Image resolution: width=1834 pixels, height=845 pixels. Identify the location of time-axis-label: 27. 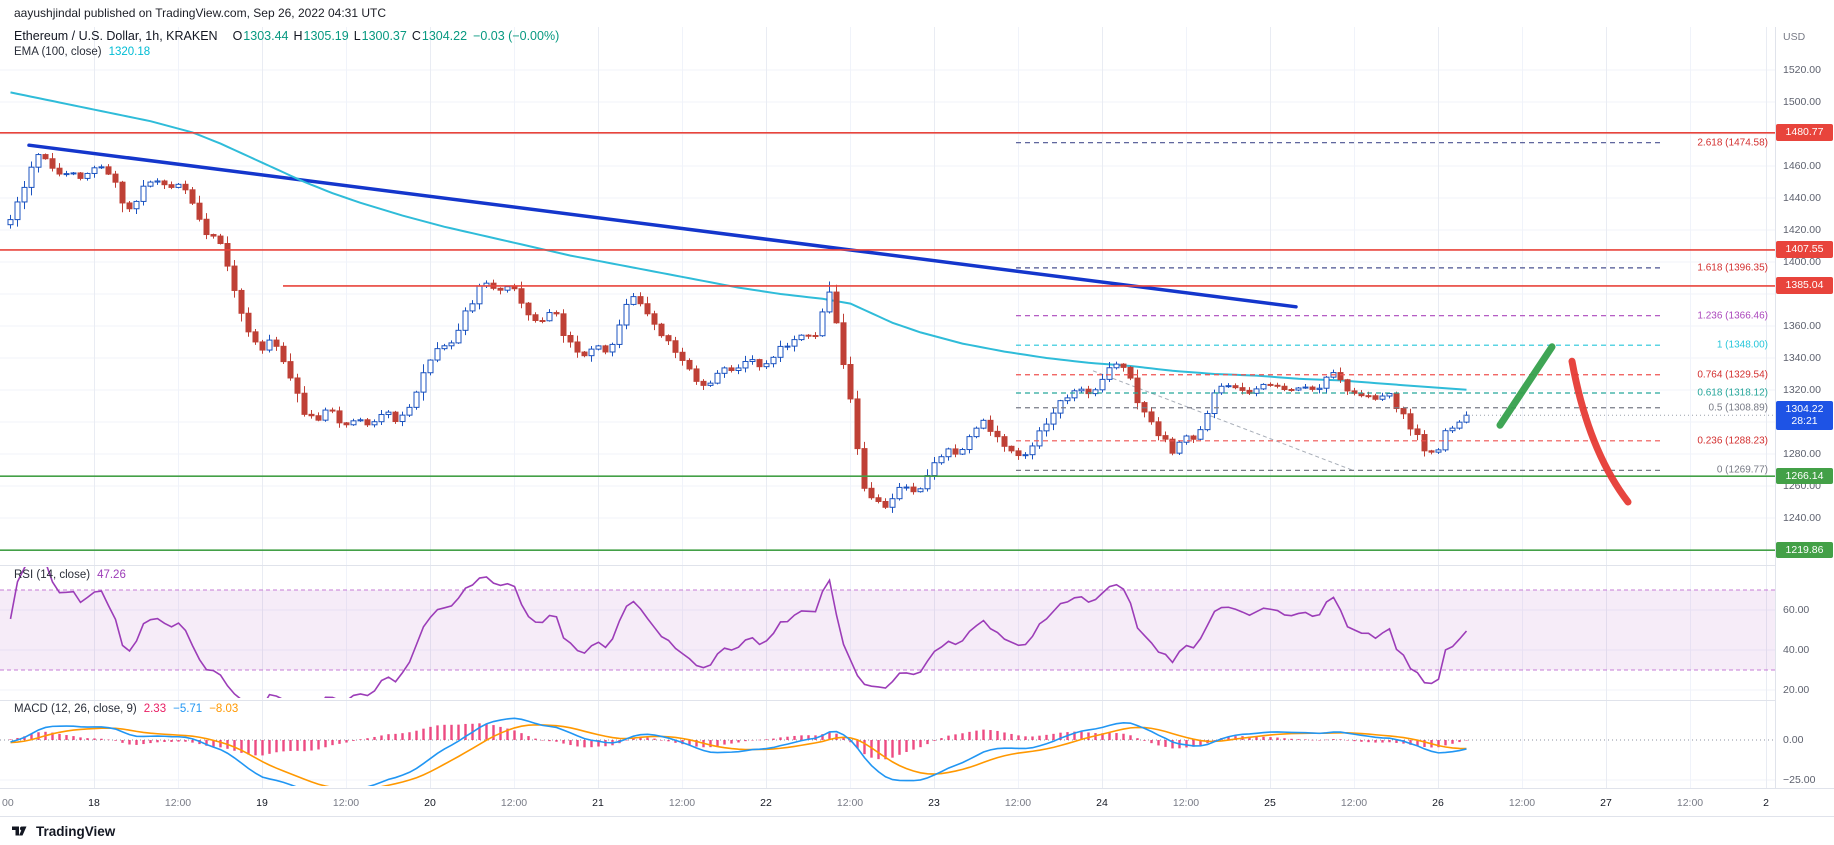
(1606, 802).